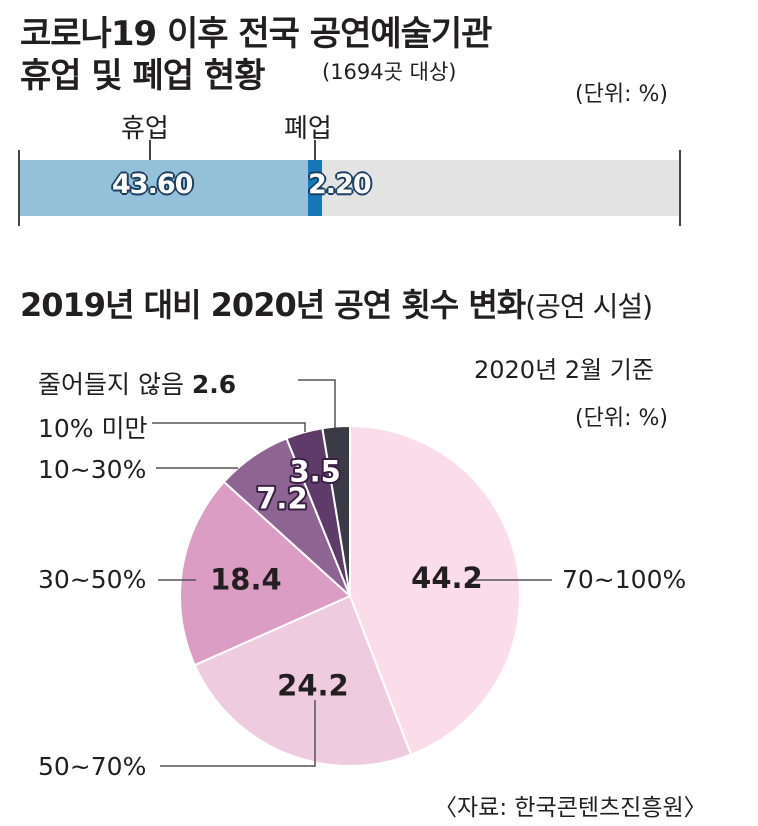 The image size is (758, 826). What do you see at coordinates (246, 579) in the screenshot?
I see `pie-value-30-50: 18.4` at bounding box center [246, 579].